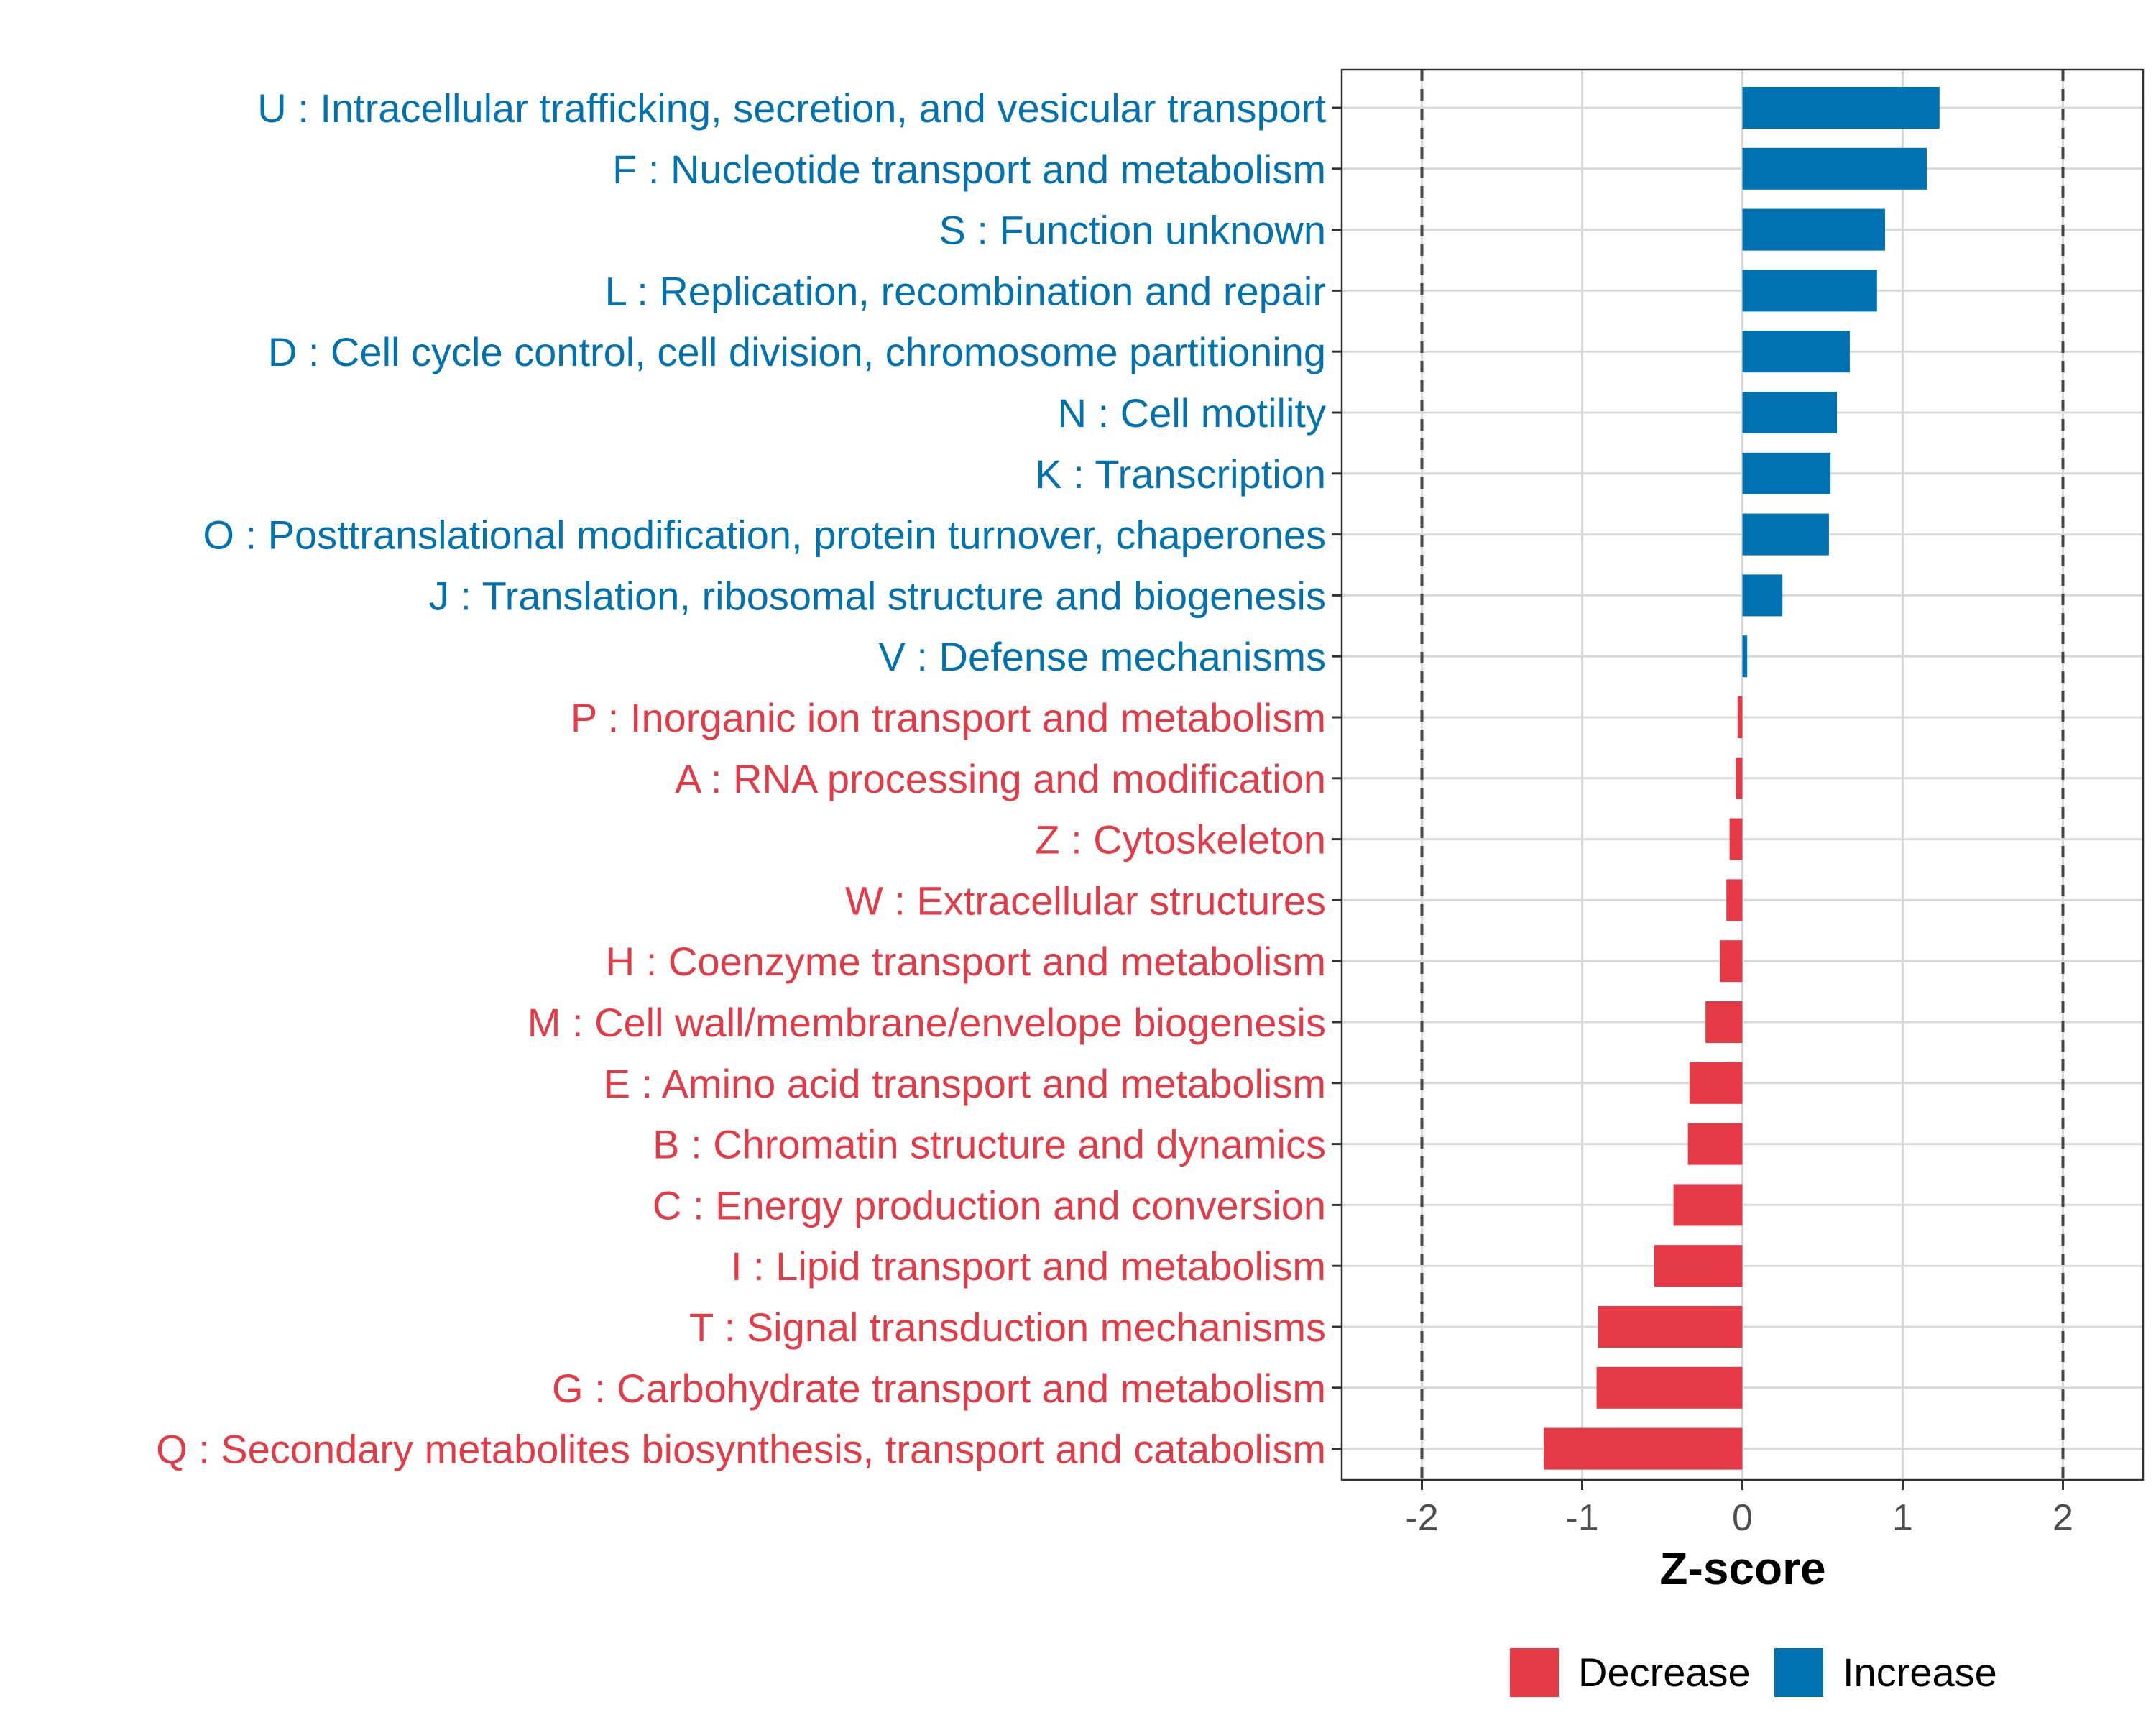 The image size is (2156, 1725). What do you see at coordinates (1920, 1672) in the screenshot?
I see `legend-label: Increase` at bounding box center [1920, 1672].